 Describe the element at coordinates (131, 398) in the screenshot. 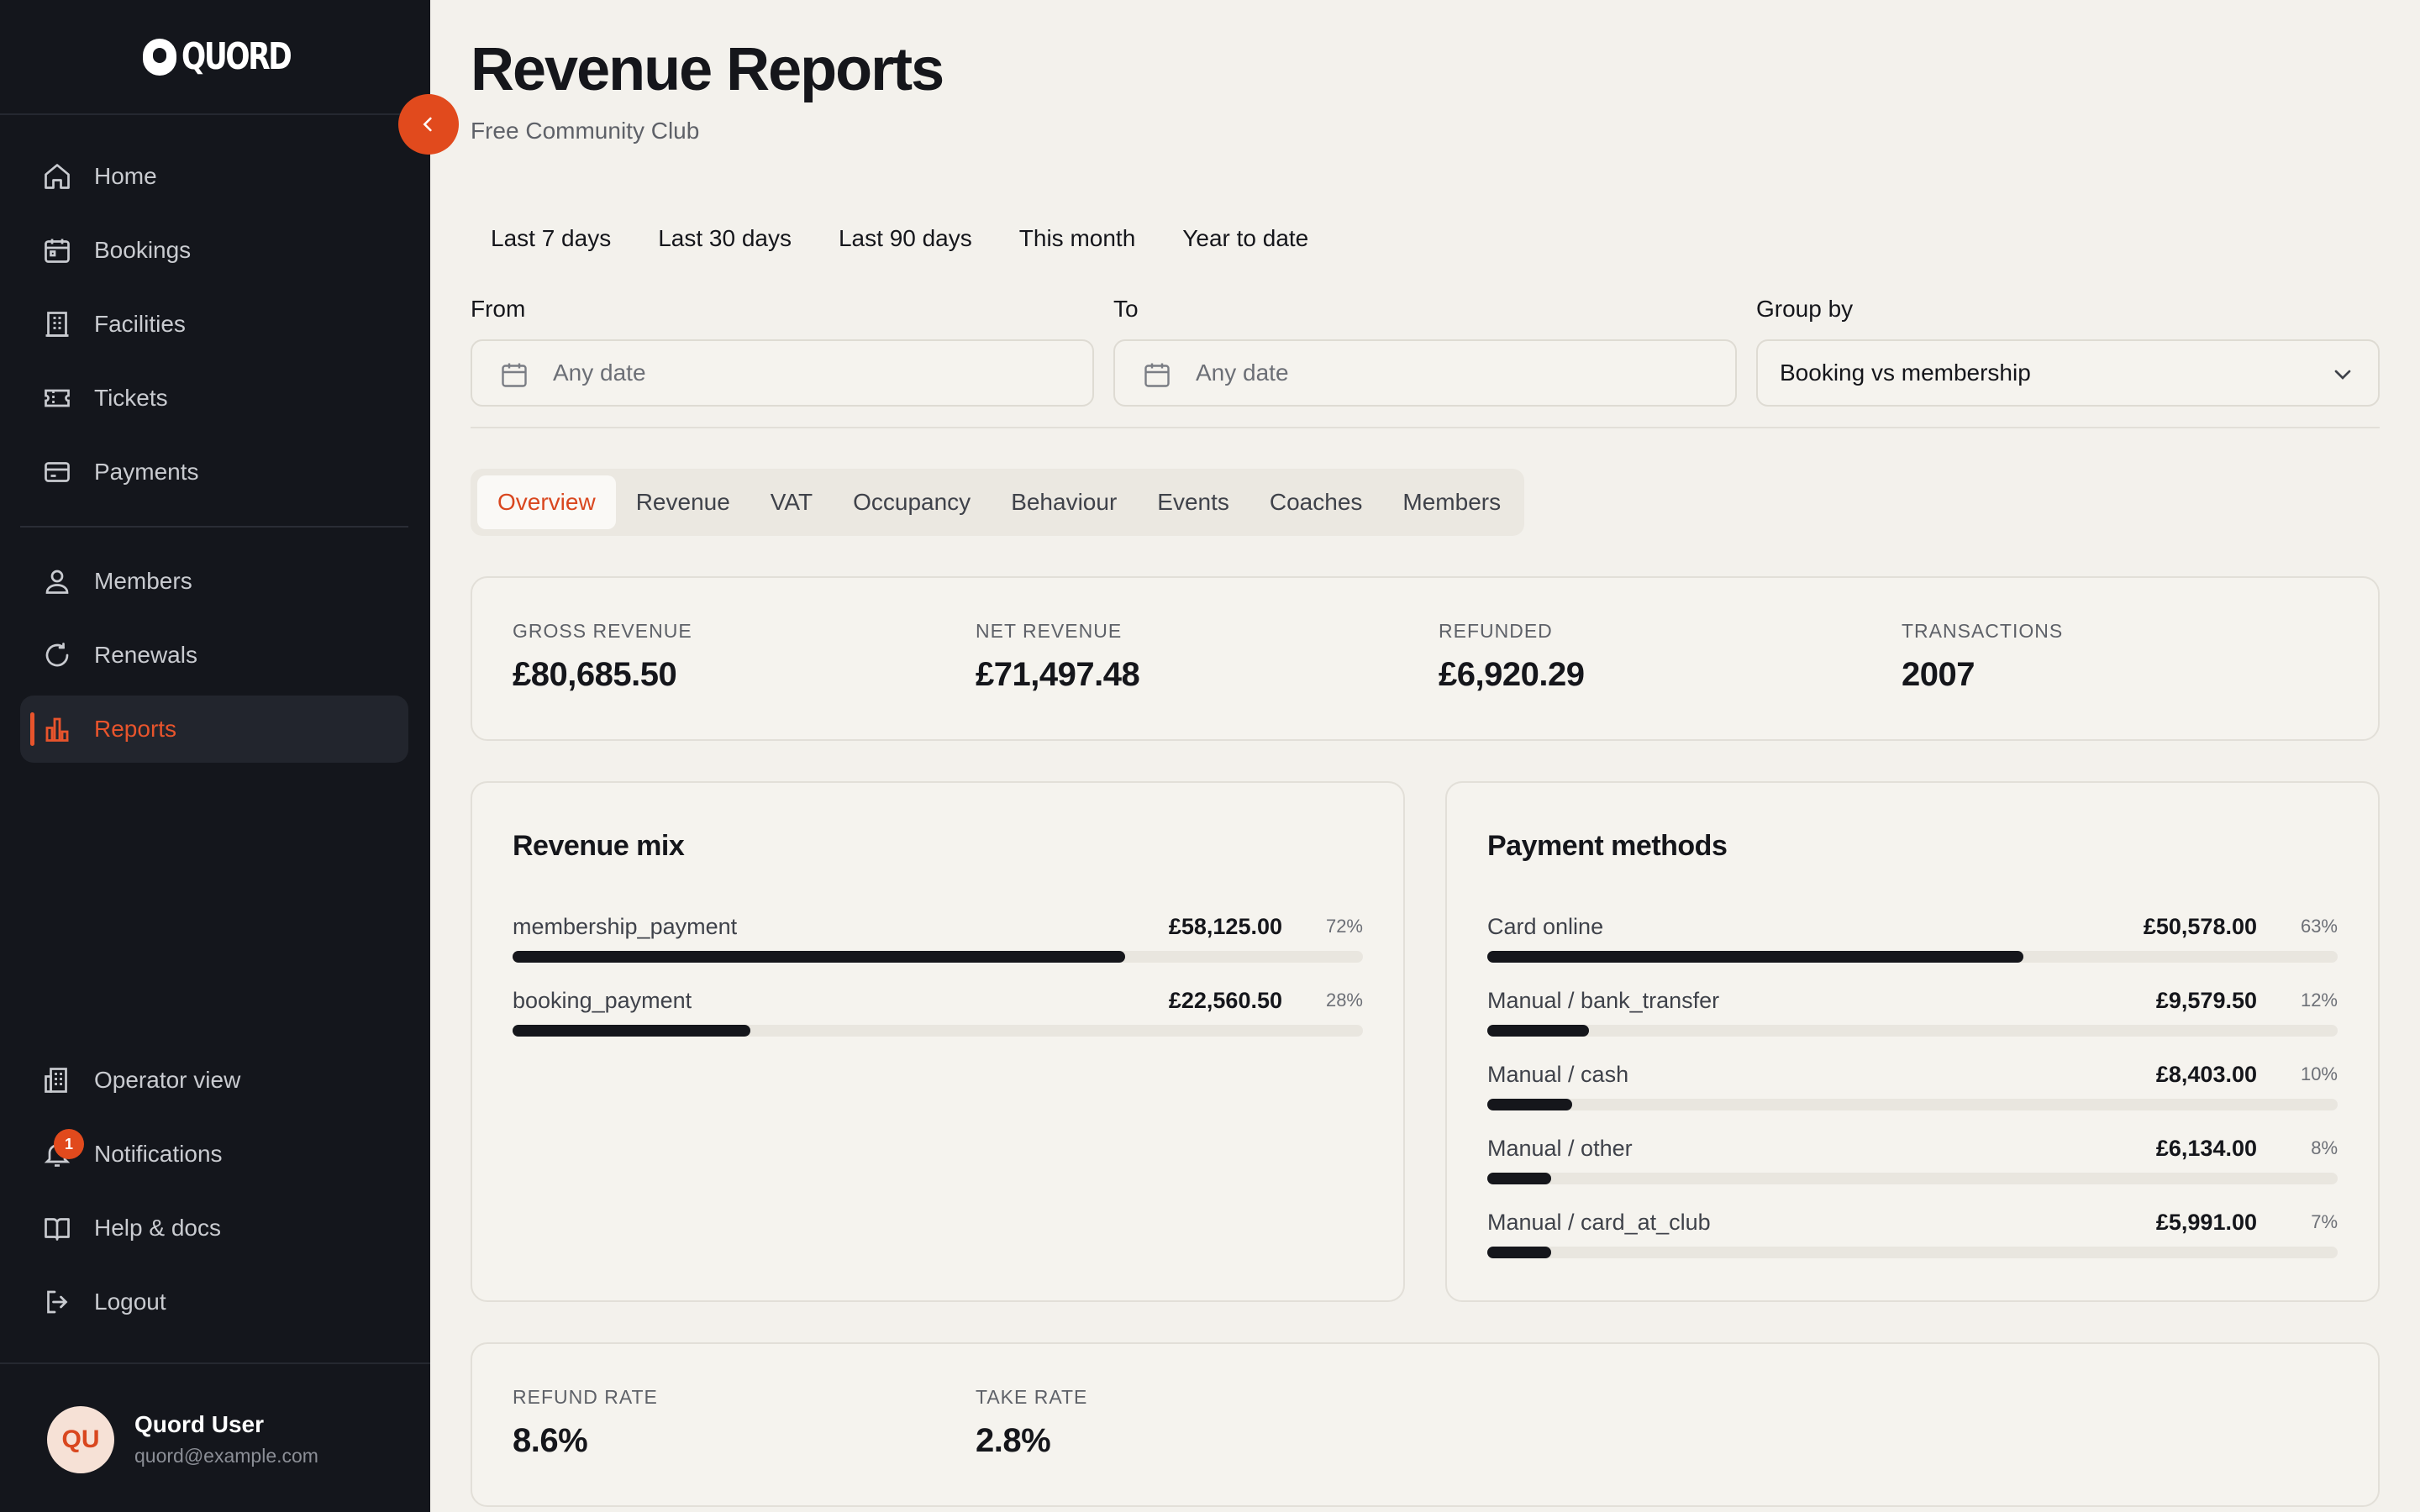

I see `sidebar-item-label: Tickets` at that location.